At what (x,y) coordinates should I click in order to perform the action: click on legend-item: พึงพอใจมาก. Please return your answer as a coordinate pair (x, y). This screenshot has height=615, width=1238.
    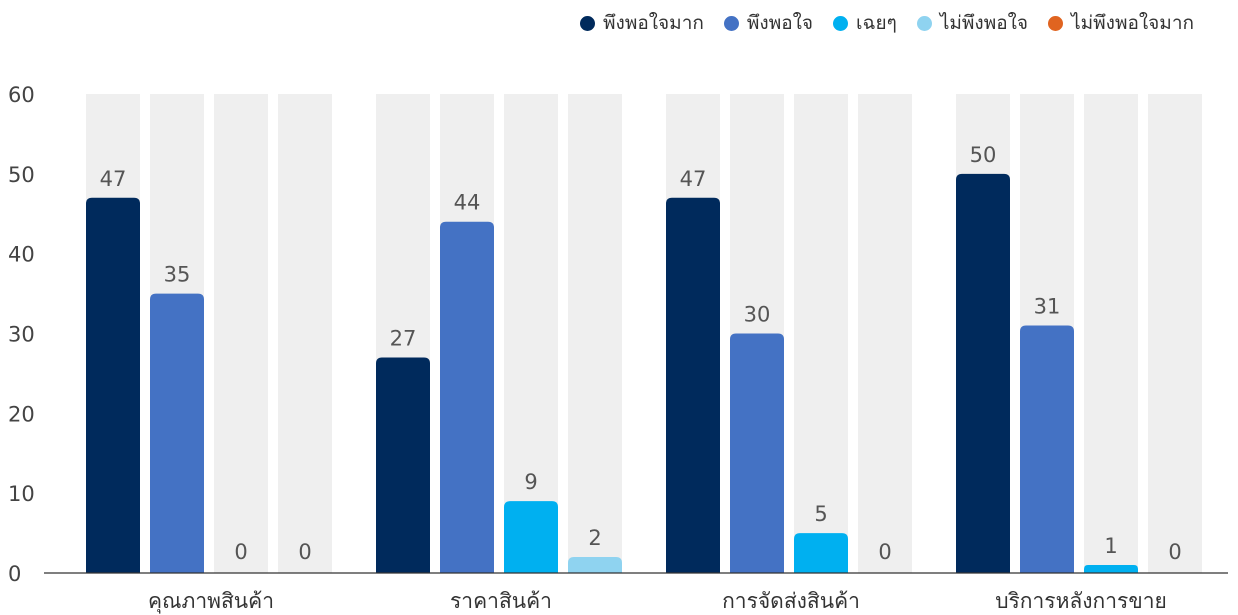
    Looking at the image, I should click on (642, 23).